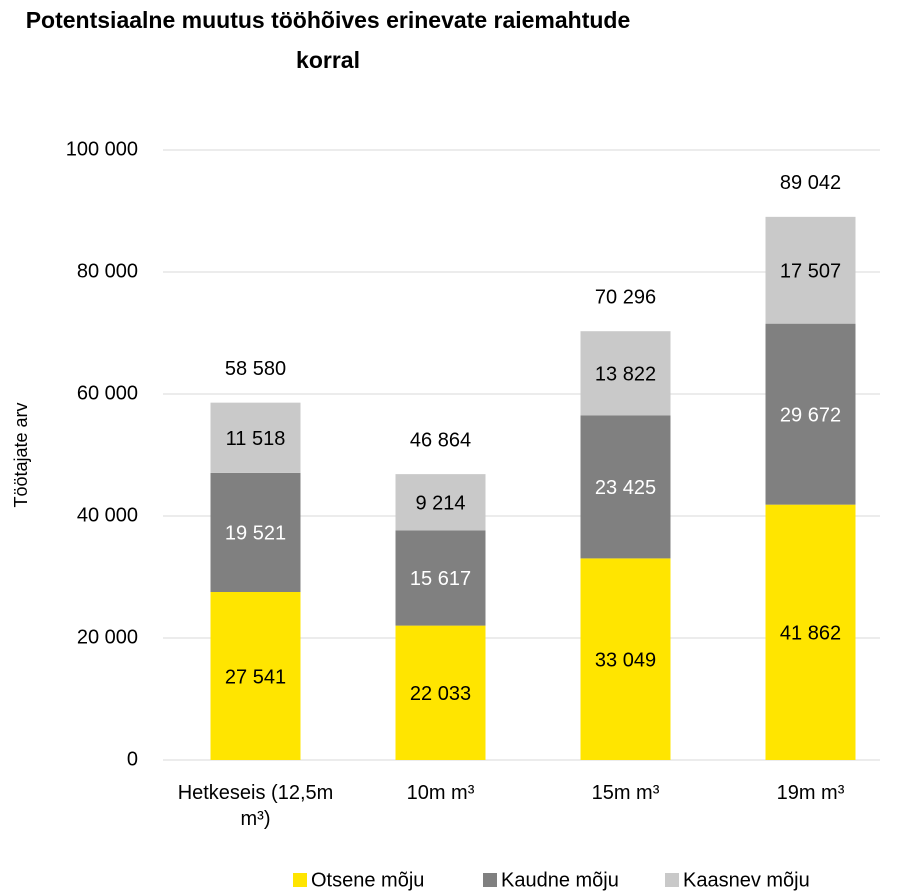 The width and height of the screenshot is (899, 893). I want to click on value-label: 22 033, so click(440, 694).